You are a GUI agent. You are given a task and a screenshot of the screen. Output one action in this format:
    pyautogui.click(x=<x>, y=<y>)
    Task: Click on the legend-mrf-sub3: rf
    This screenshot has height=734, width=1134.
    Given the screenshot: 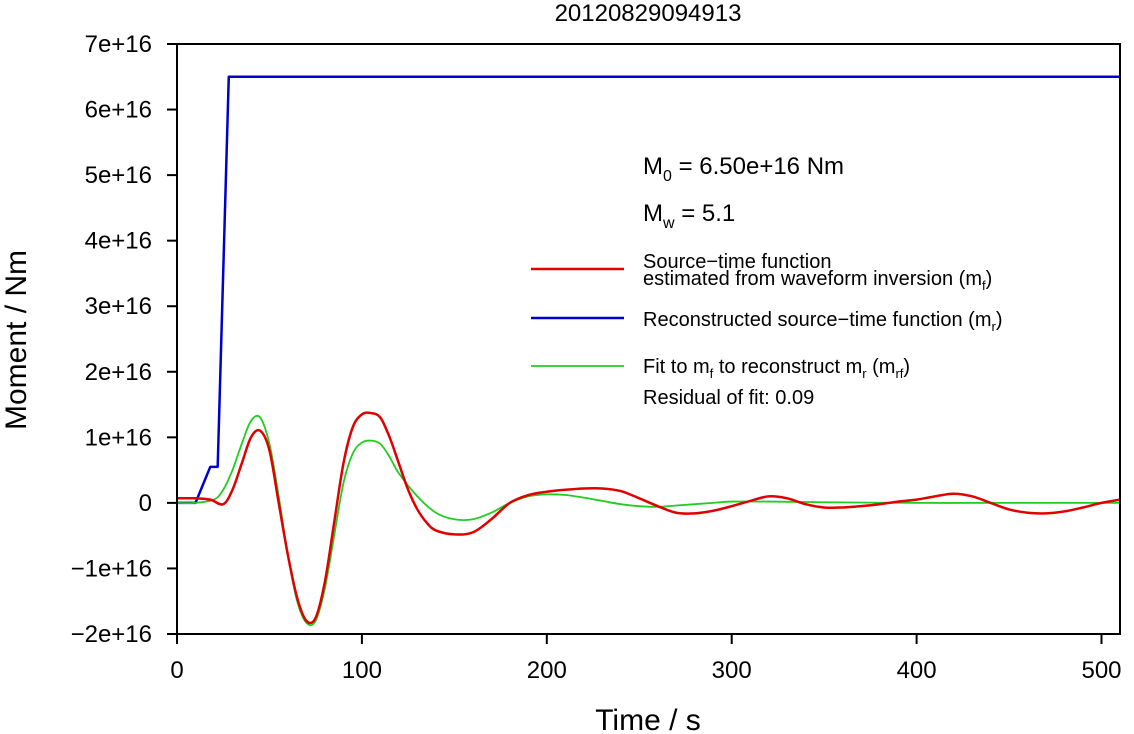 What is the action you would take?
    pyautogui.click(x=899, y=373)
    